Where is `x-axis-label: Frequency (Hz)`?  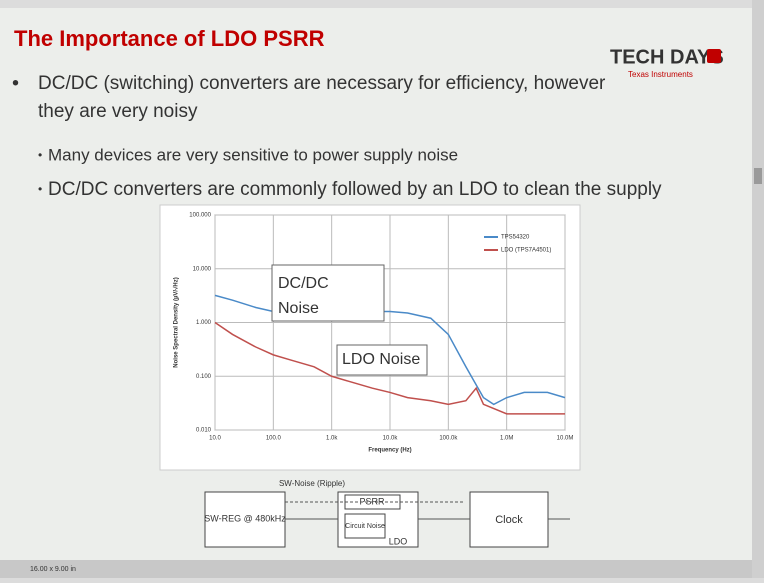 x-axis-label: Frequency (Hz) is located at coordinates (389, 451).